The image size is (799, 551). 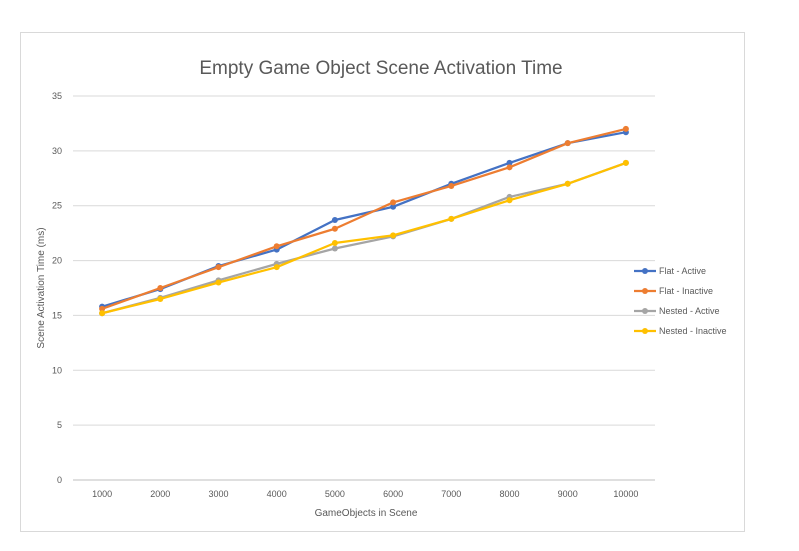 What do you see at coordinates (509, 494) in the screenshot?
I see `x-tick-label: 8000` at bounding box center [509, 494].